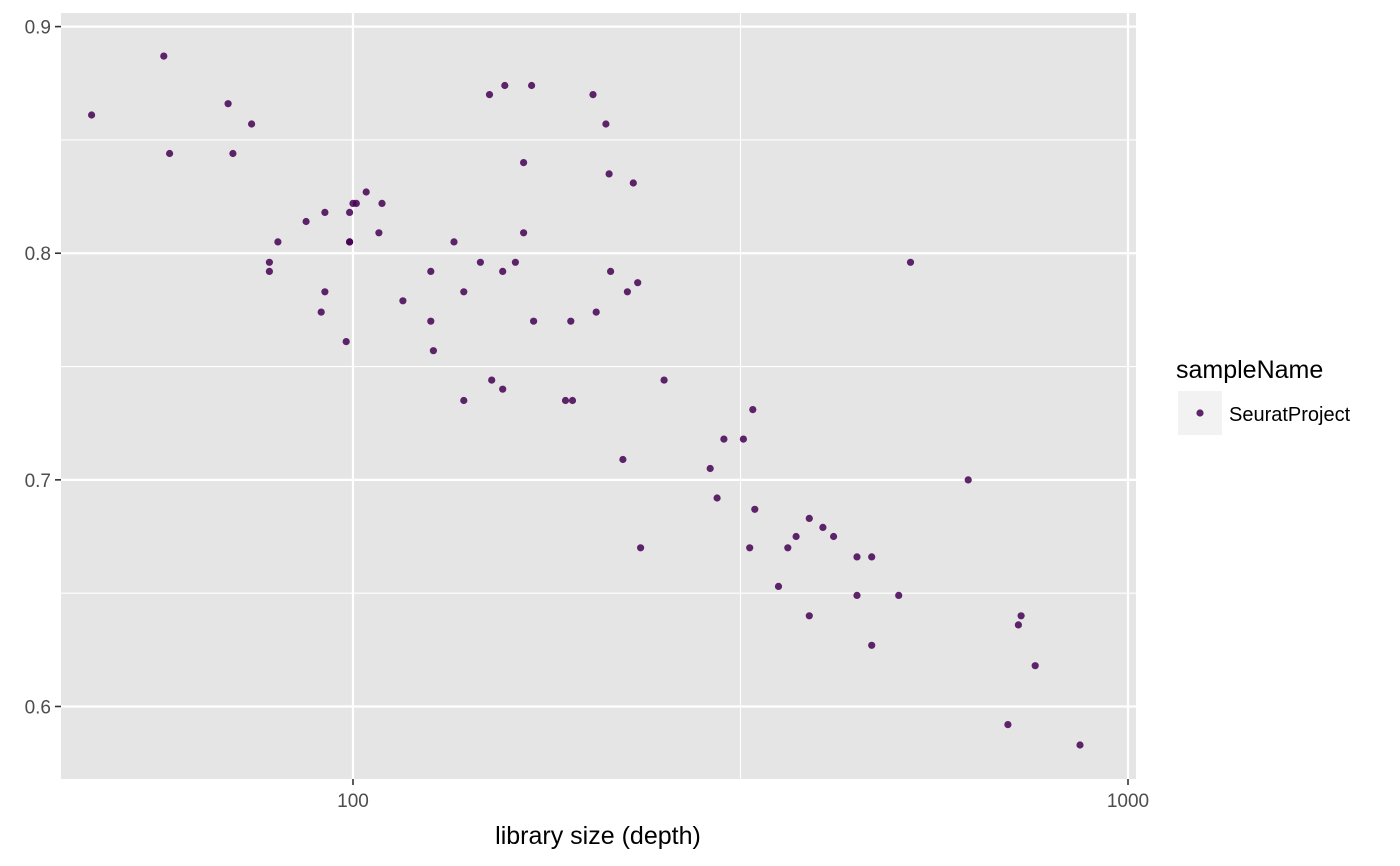 The height and width of the screenshot is (866, 1400). What do you see at coordinates (1263, 395) in the screenshot?
I see `legend: sampleName SeuratProject` at bounding box center [1263, 395].